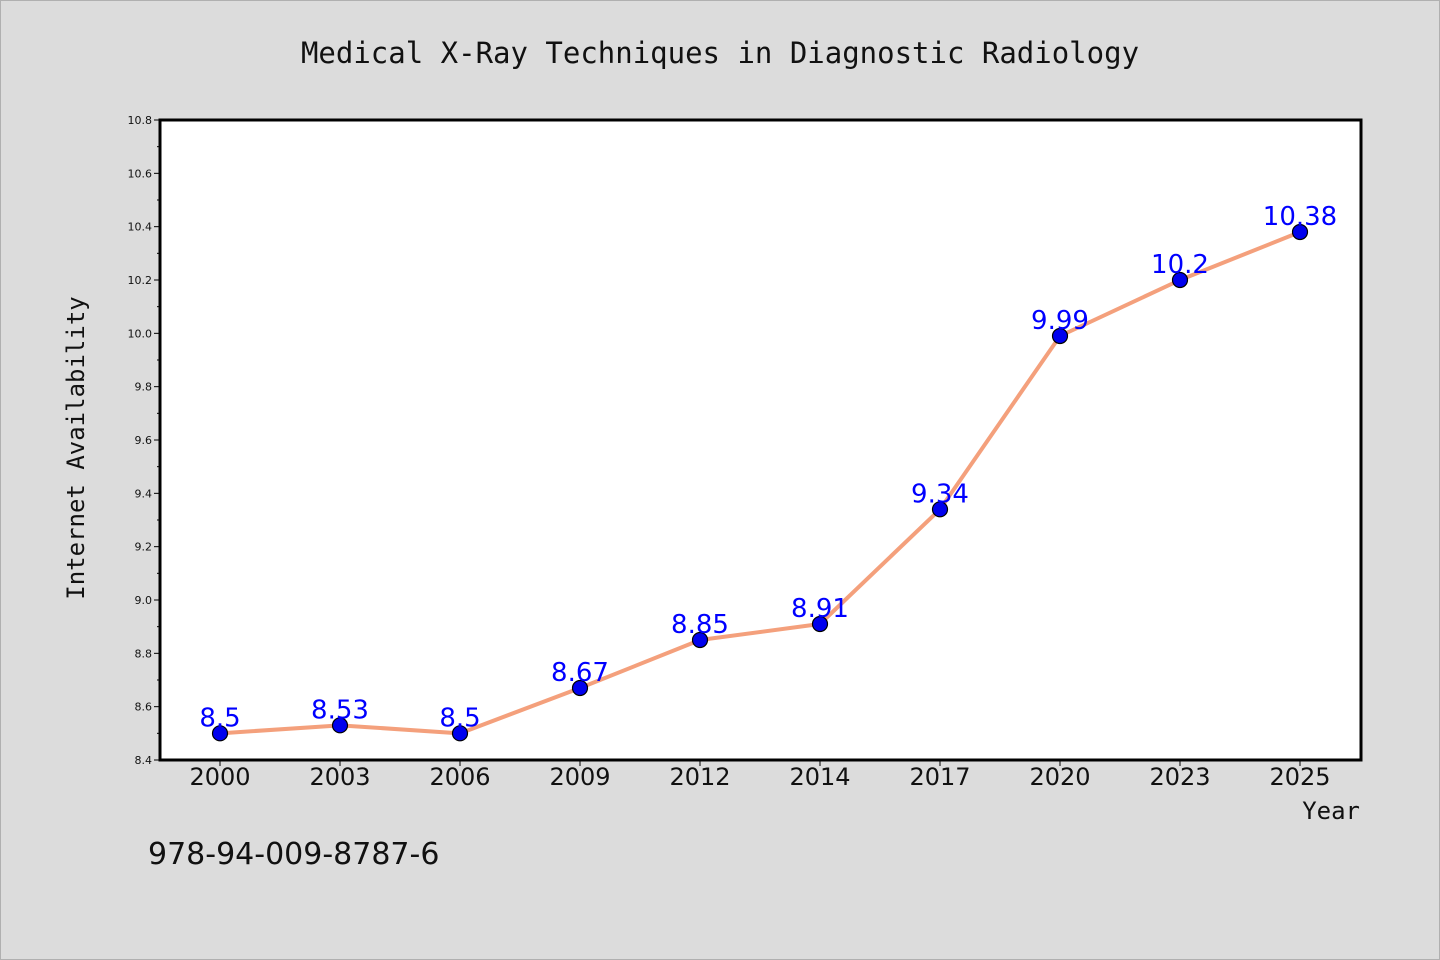 The width and height of the screenshot is (1440, 960). Describe the element at coordinates (140, 333) in the screenshot. I see `y-tick-label: 10.0` at that location.